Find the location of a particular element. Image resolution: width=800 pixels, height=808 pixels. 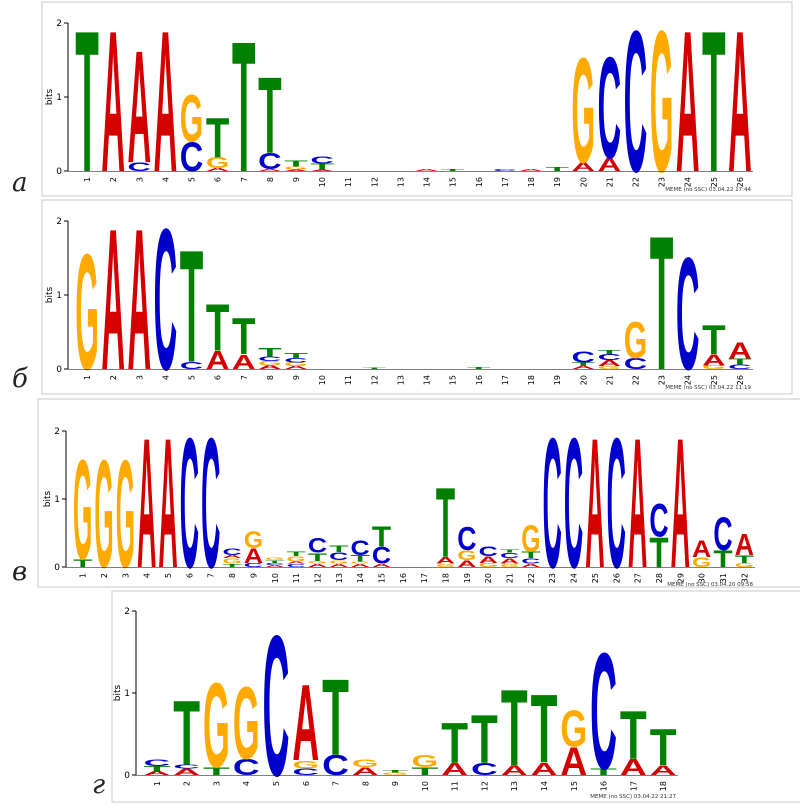

x-tick-label: 19 is located at coordinates (557, 380).